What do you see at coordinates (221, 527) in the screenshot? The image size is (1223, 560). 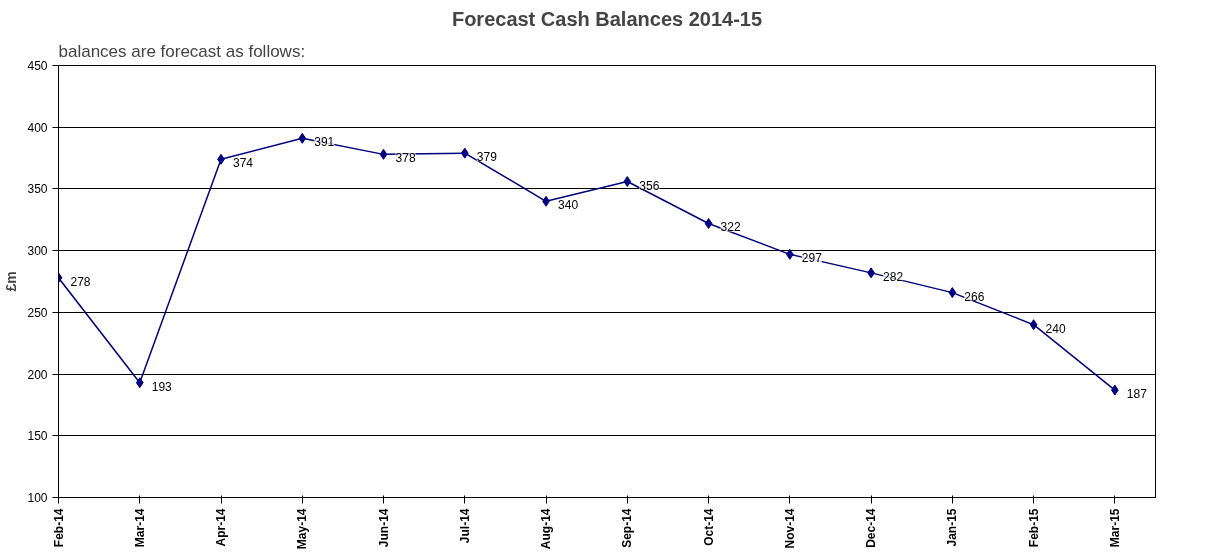 I see `x-tick-label: Apr-14` at bounding box center [221, 527].